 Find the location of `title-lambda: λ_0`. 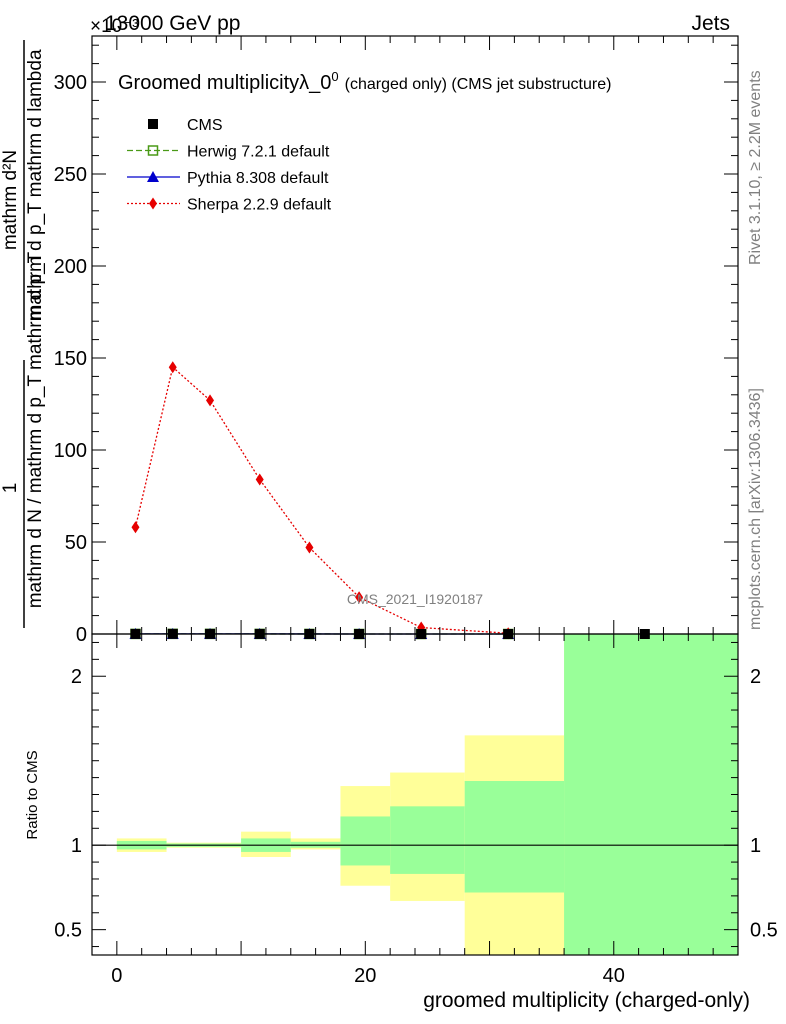

title-lambda: λ_0 is located at coordinates (315, 83).